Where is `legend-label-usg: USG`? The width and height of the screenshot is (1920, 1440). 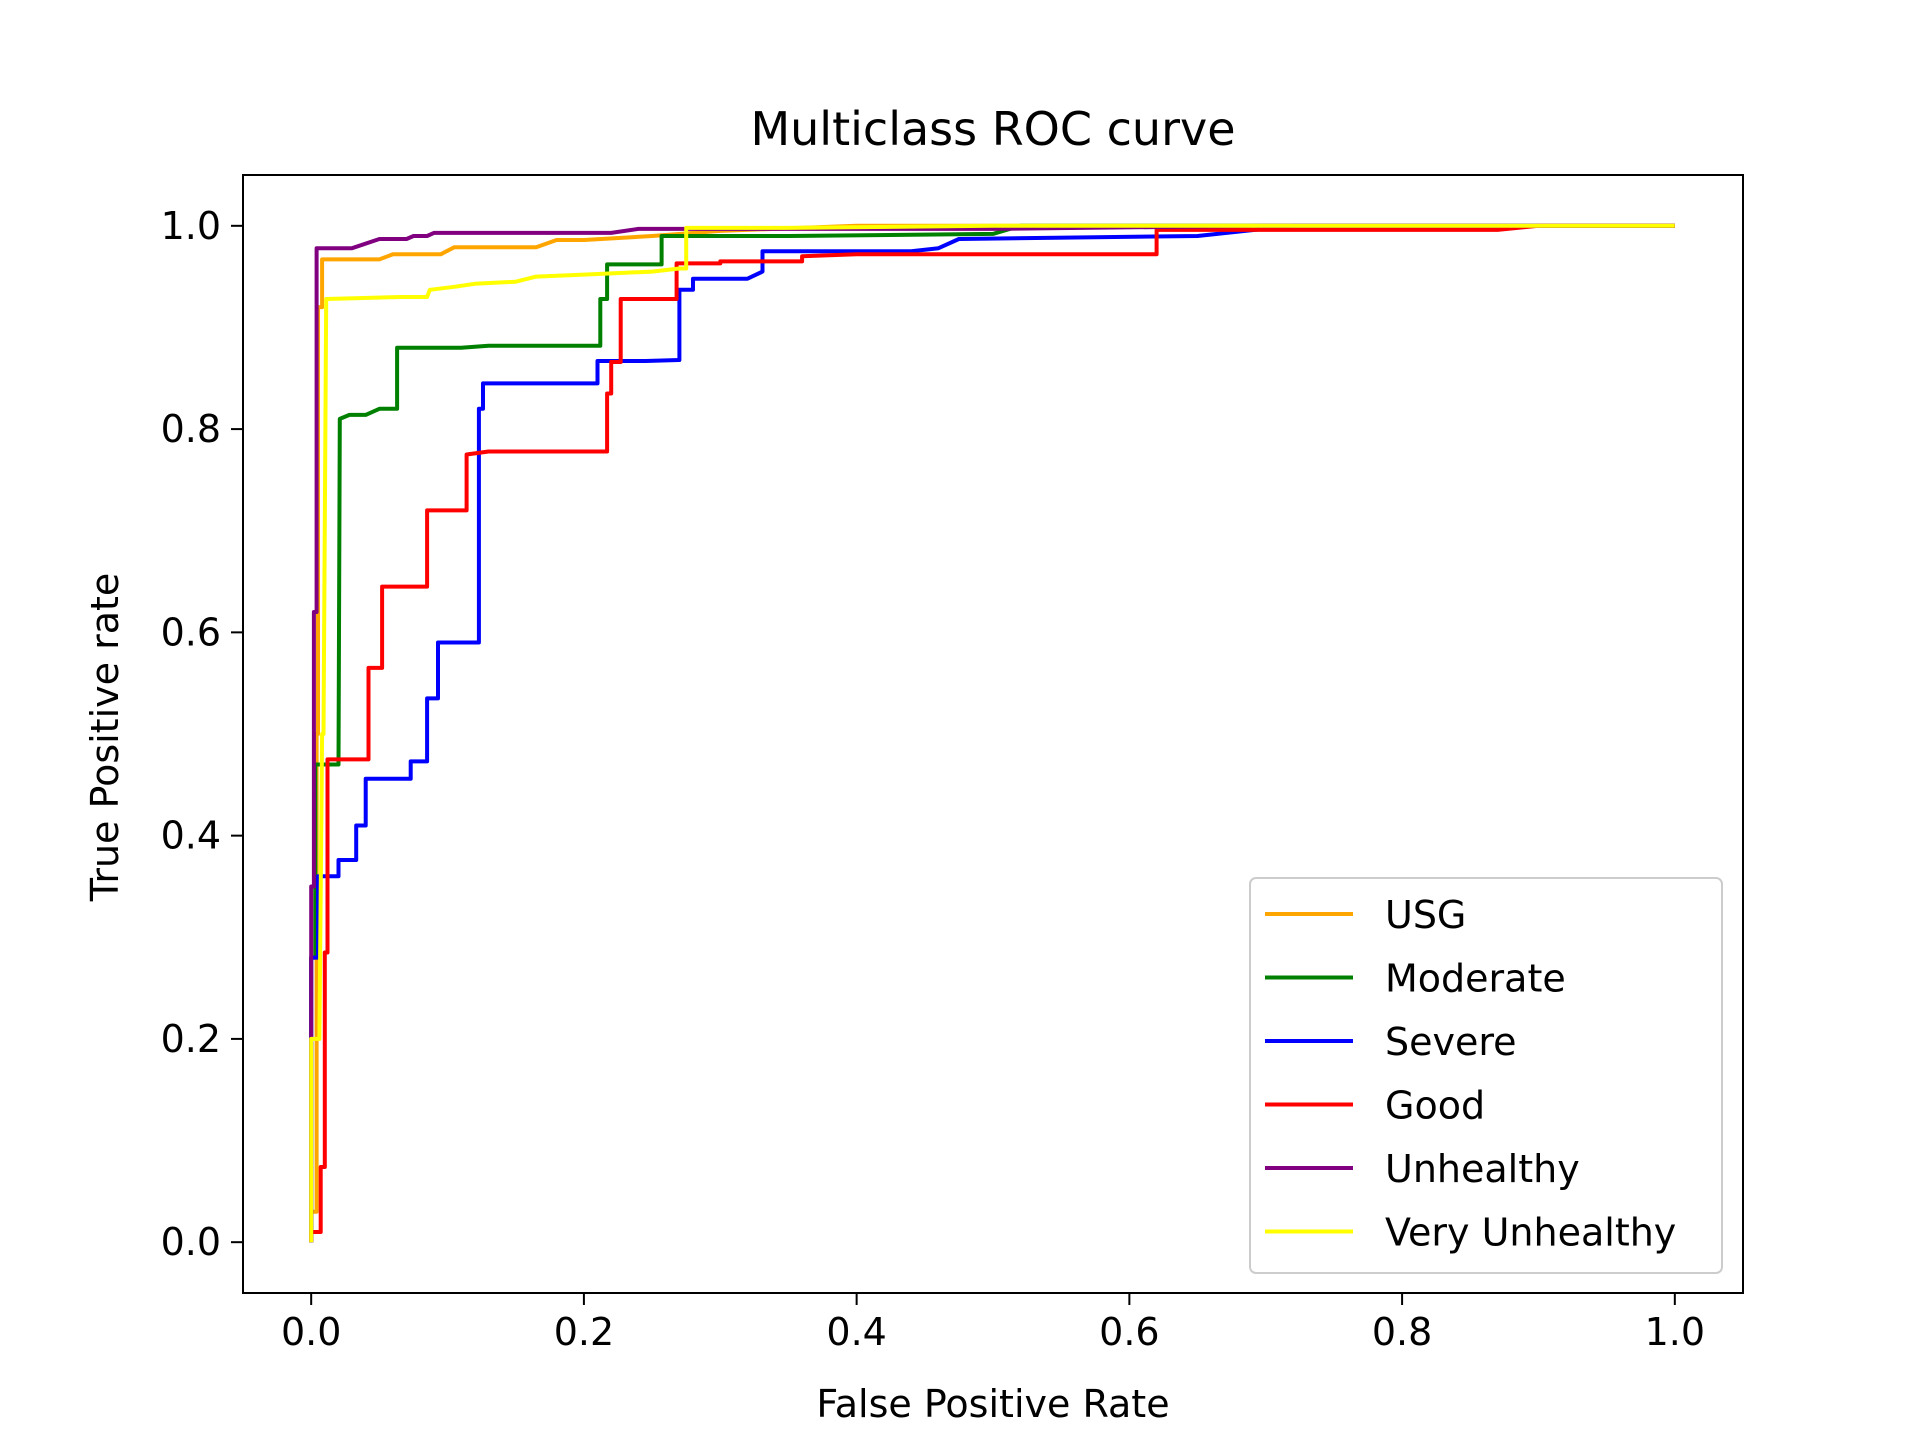 legend-label-usg: USG is located at coordinates (1425, 915).